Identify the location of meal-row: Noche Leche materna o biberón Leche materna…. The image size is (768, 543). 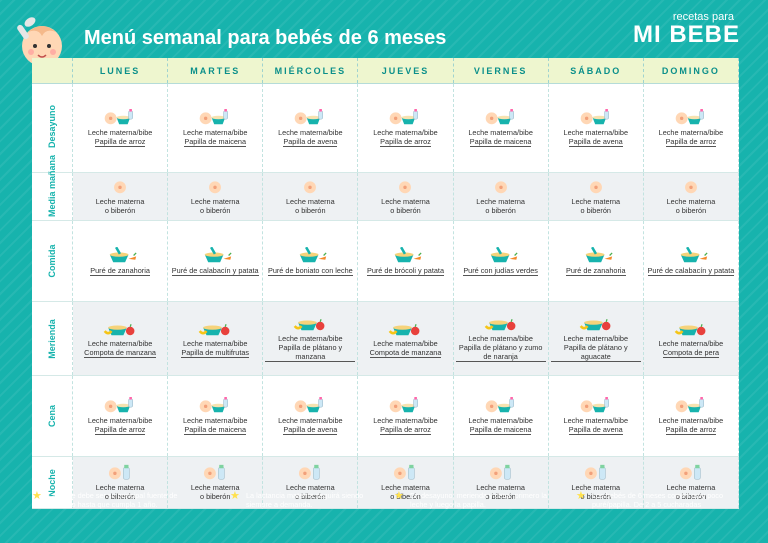
(386, 482).